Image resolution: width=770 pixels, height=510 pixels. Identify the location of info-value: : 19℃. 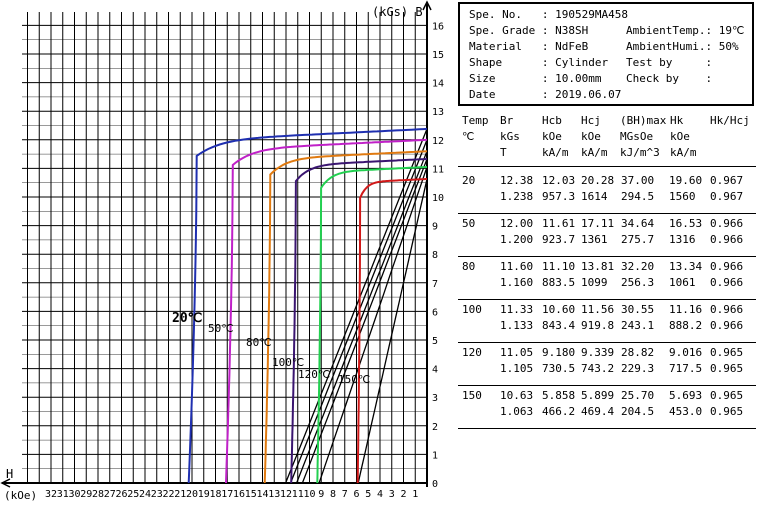
(725, 30).